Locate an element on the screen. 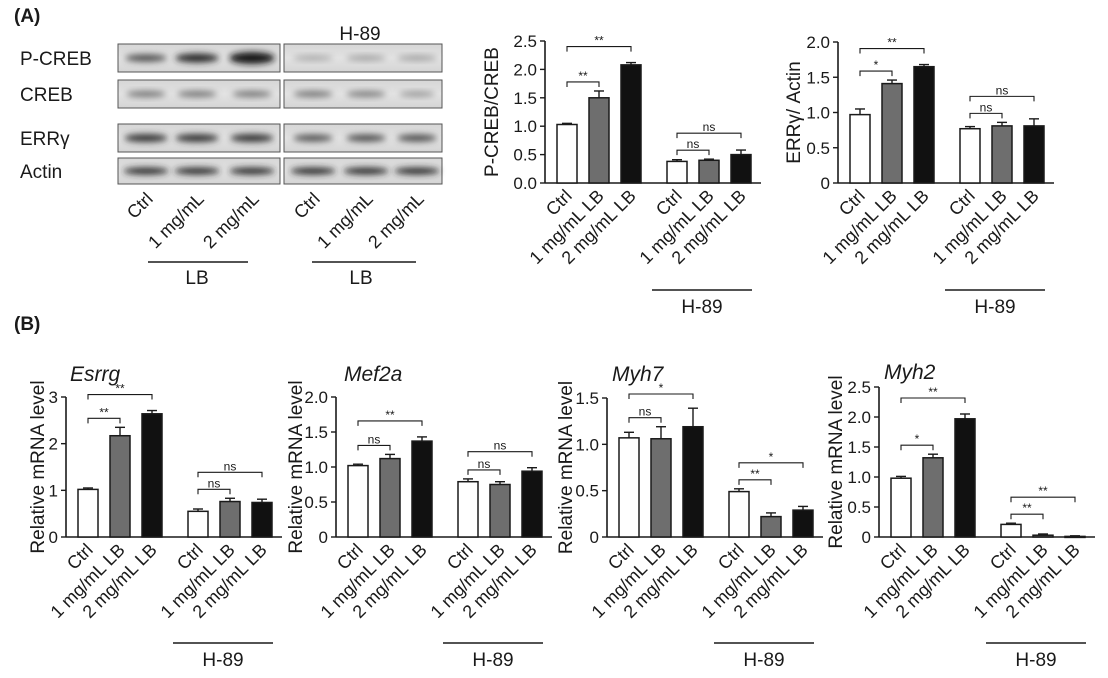 The height and width of the screenshot is (678, 1108). blot-group-label: LB is located at coordinates (360, 278).